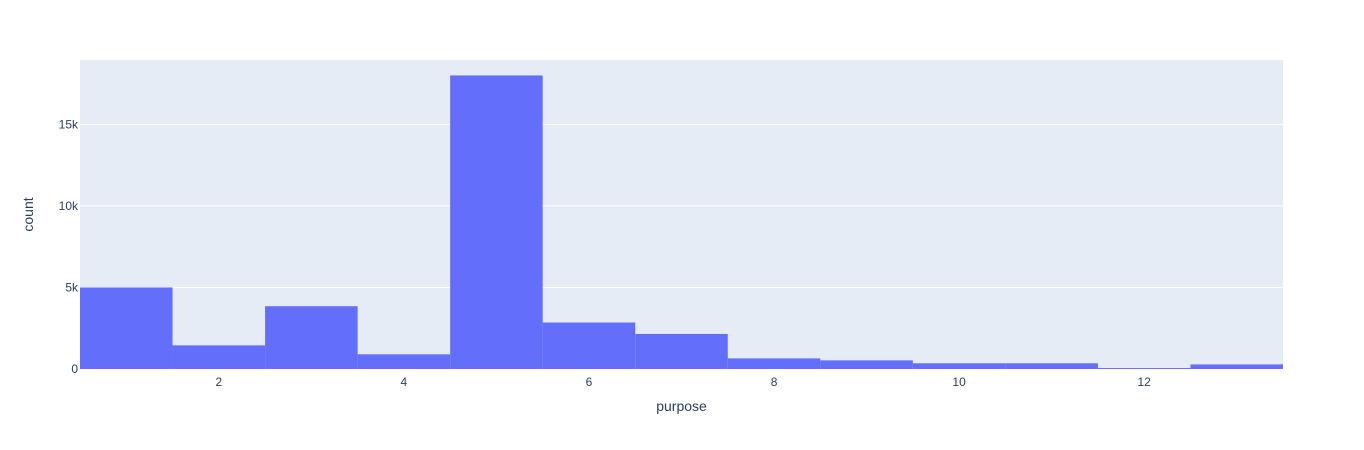 This screenshot has height=450, width=1364. Describe the element at coordinates (218, 382) in the screenshot. I see `x-tick-label: 2` at that location.